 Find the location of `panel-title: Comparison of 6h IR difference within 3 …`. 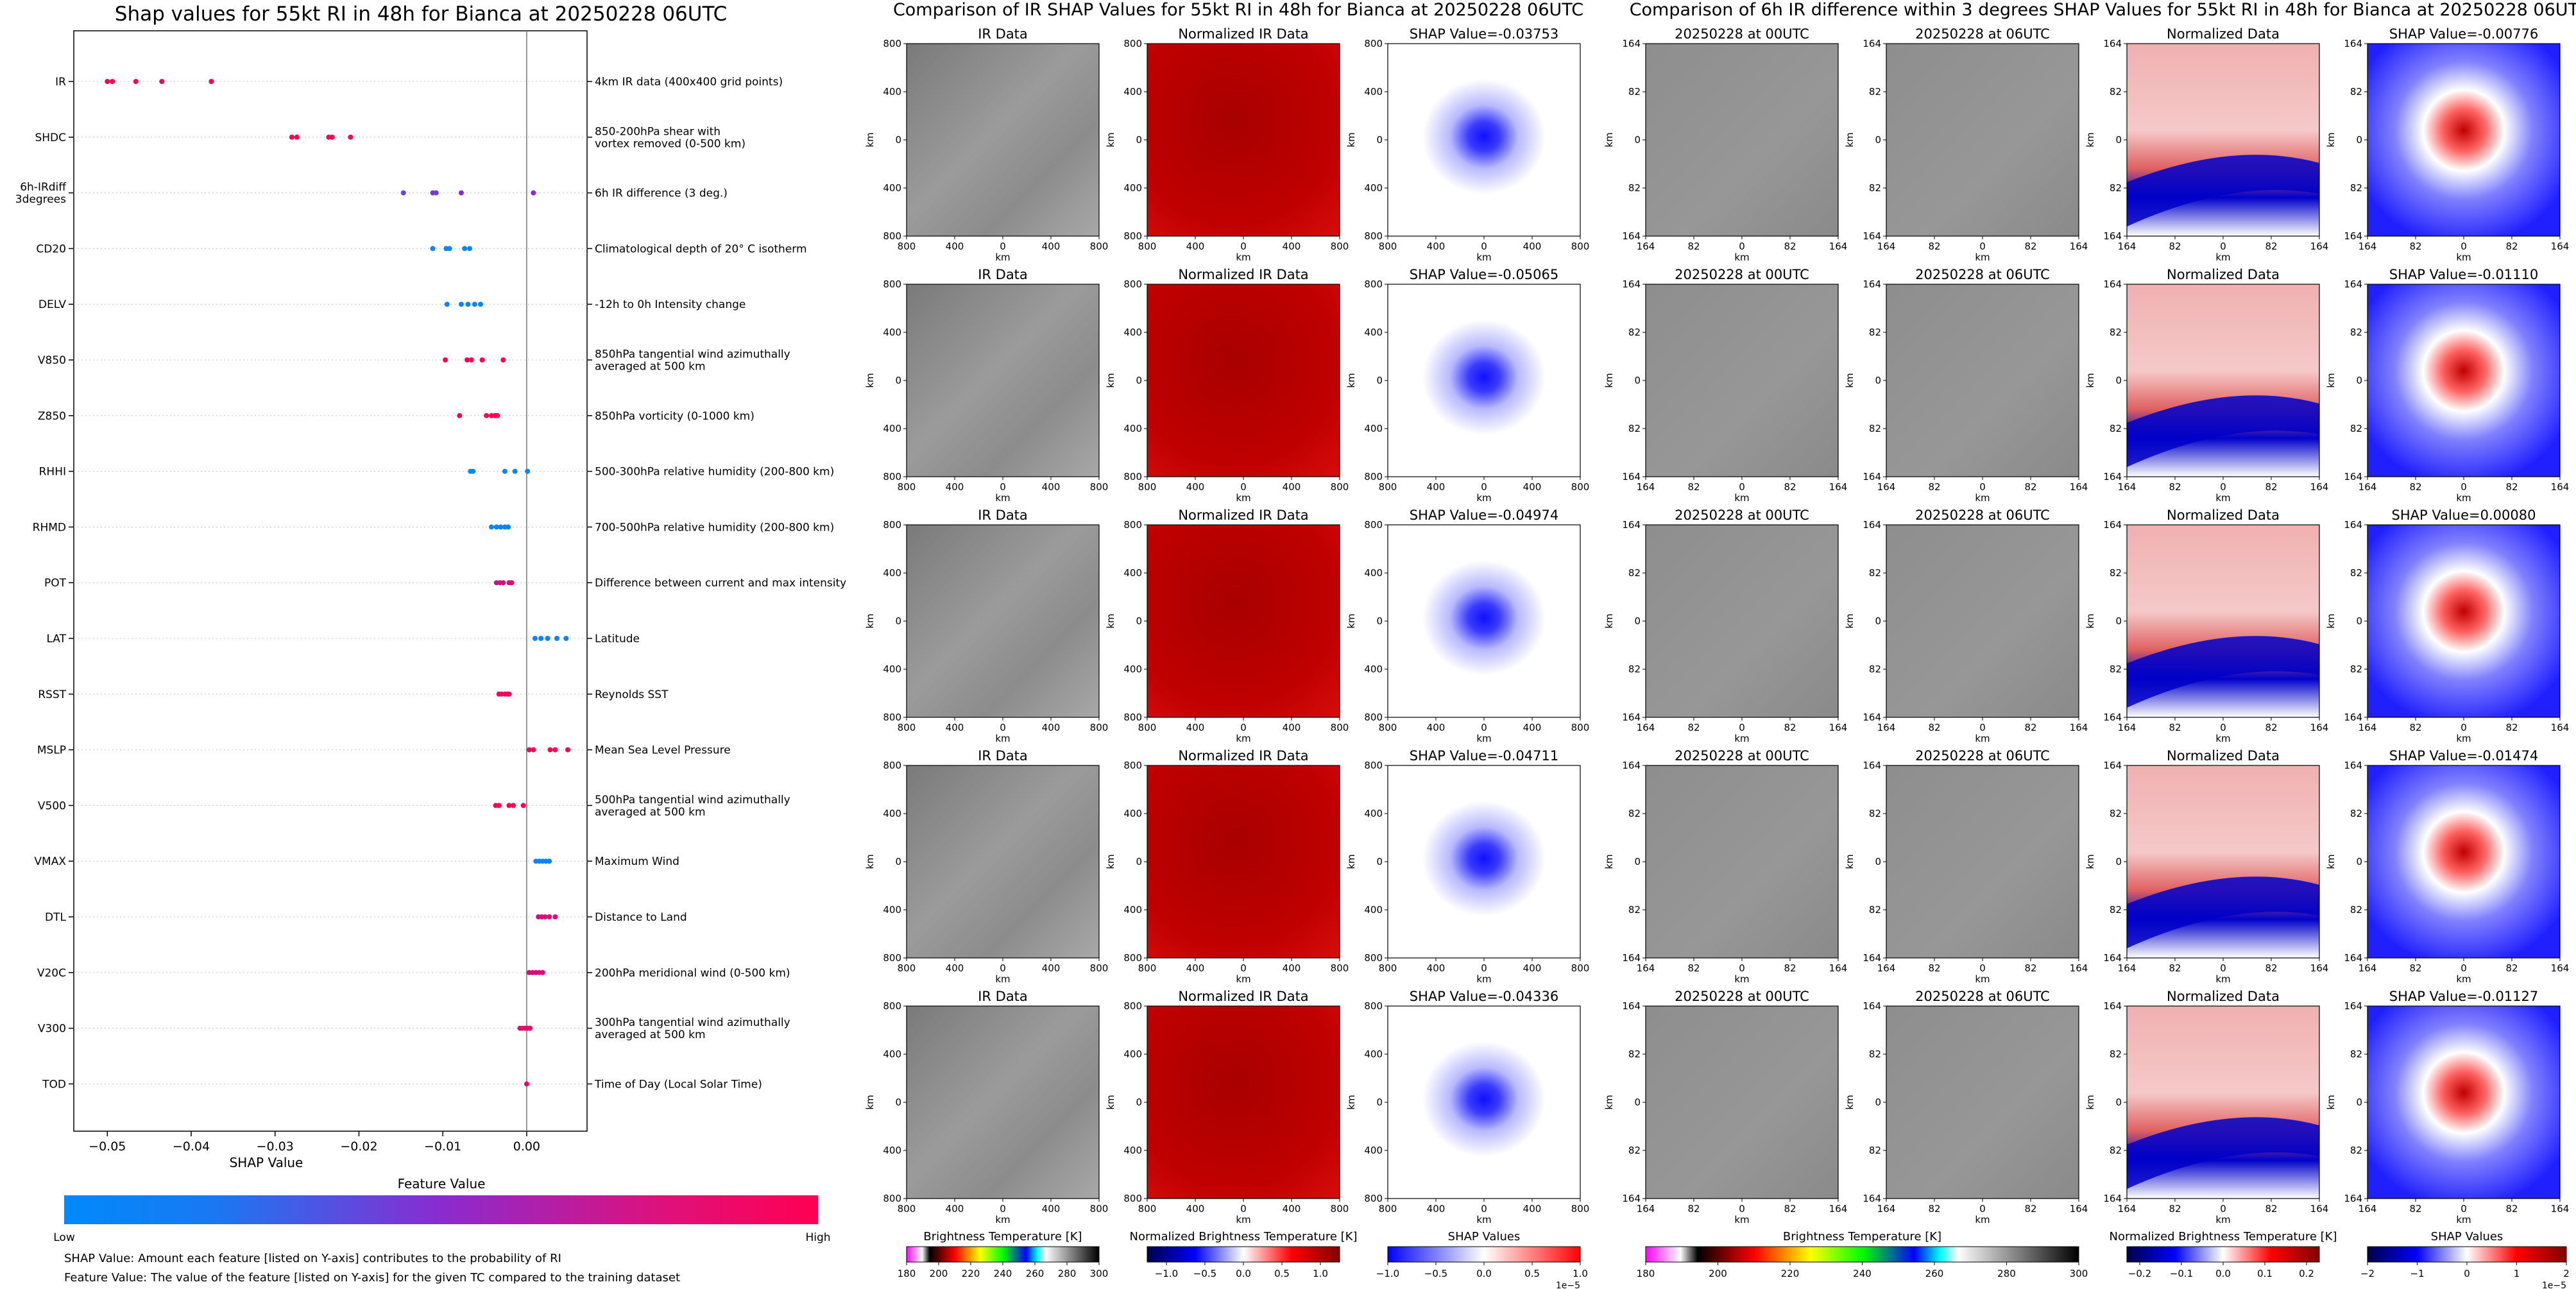

panel-title: Comparison of 6h IR difference within 3 … is located at coordinates (2103, 10).